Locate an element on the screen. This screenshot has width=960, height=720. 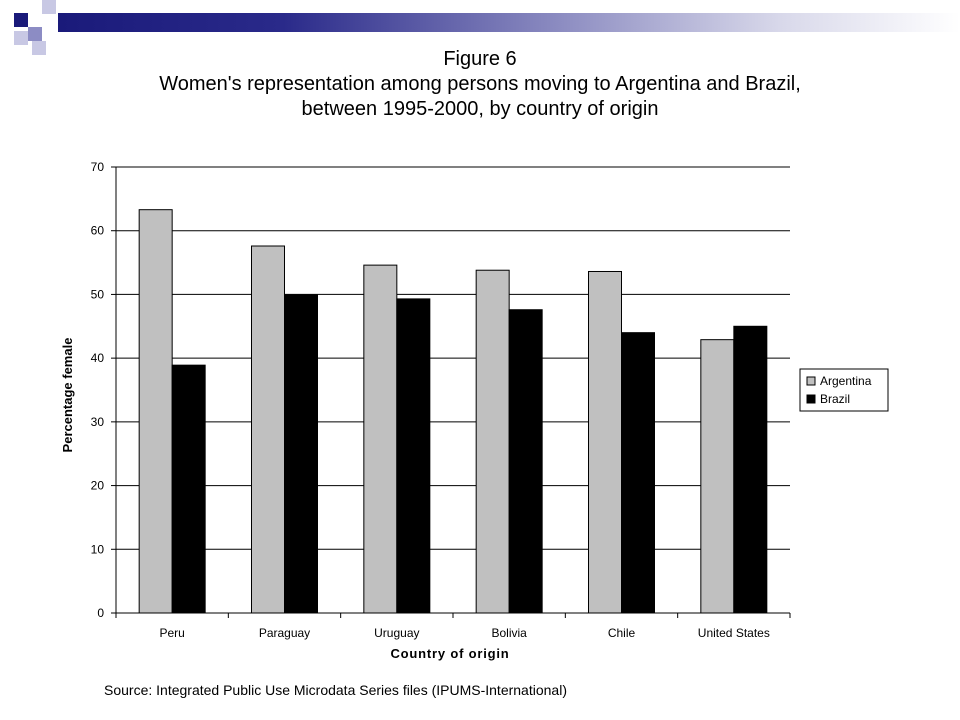
legend-swatch-brazil is located at coordinates (811, 399).